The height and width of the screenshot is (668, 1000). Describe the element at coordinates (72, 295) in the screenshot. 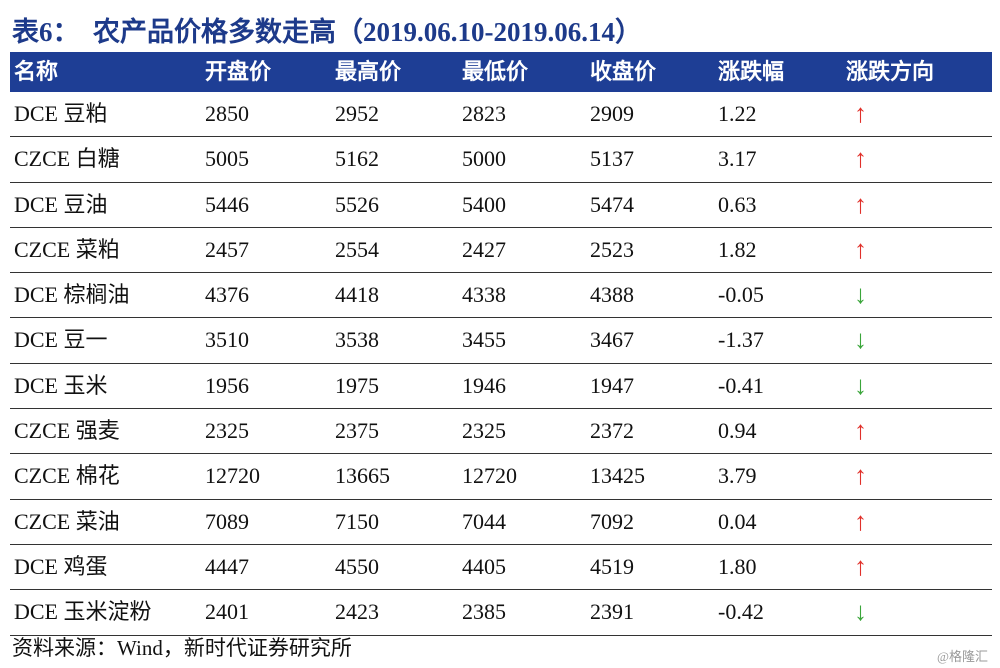

I see `table-cell: DCE 棕榈油` at that location.